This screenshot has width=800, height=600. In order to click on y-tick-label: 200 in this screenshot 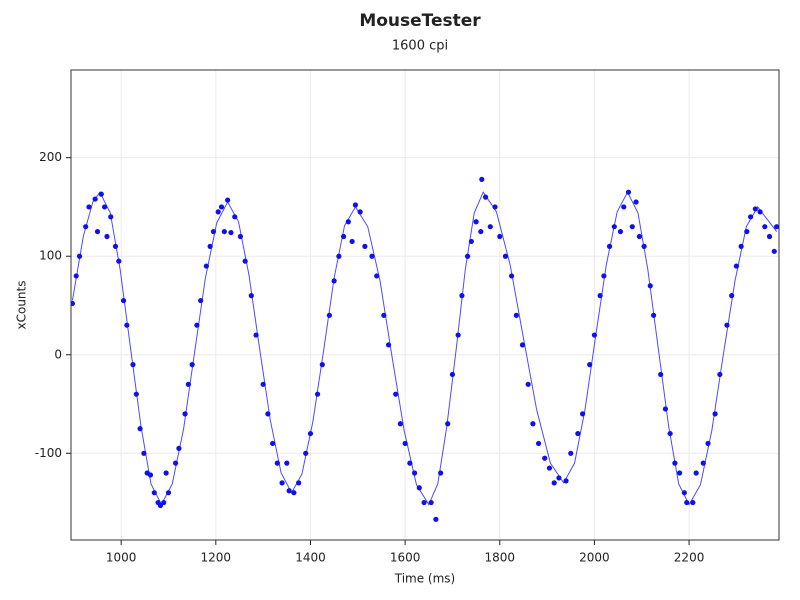, I will do `click(50, 157)`.